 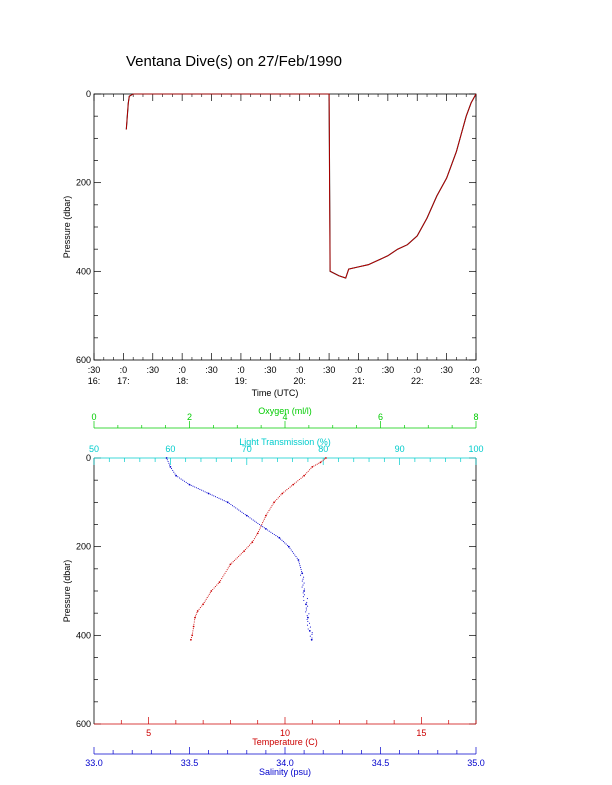 I want to click on temperature-tick-label: 15, so click(x=421, y=733).